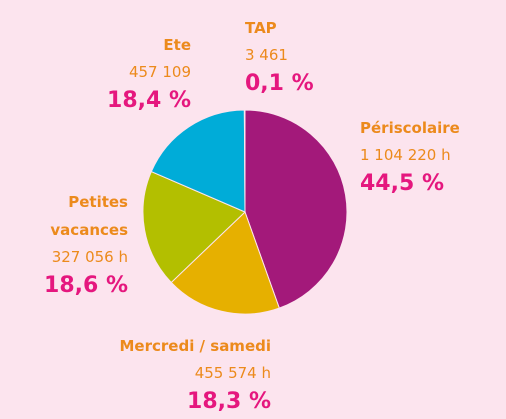 The width and height of the screenshot is (506, 419). I want to click on percent-label: 0,1 %, so click(279, 83).